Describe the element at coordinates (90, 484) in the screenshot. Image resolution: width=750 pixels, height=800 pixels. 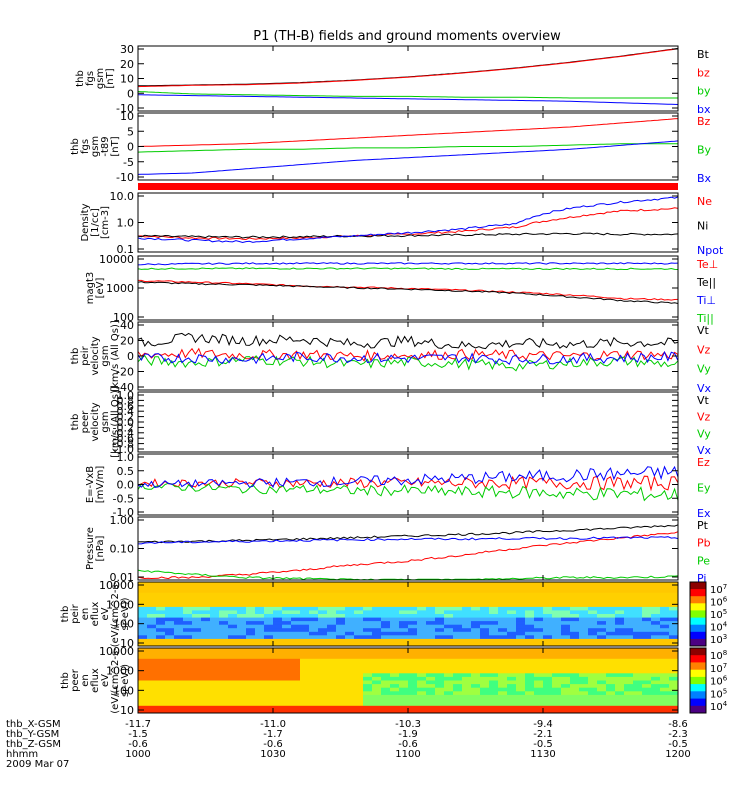
I see `y-axis-label-line: E=-VxB` at that location.